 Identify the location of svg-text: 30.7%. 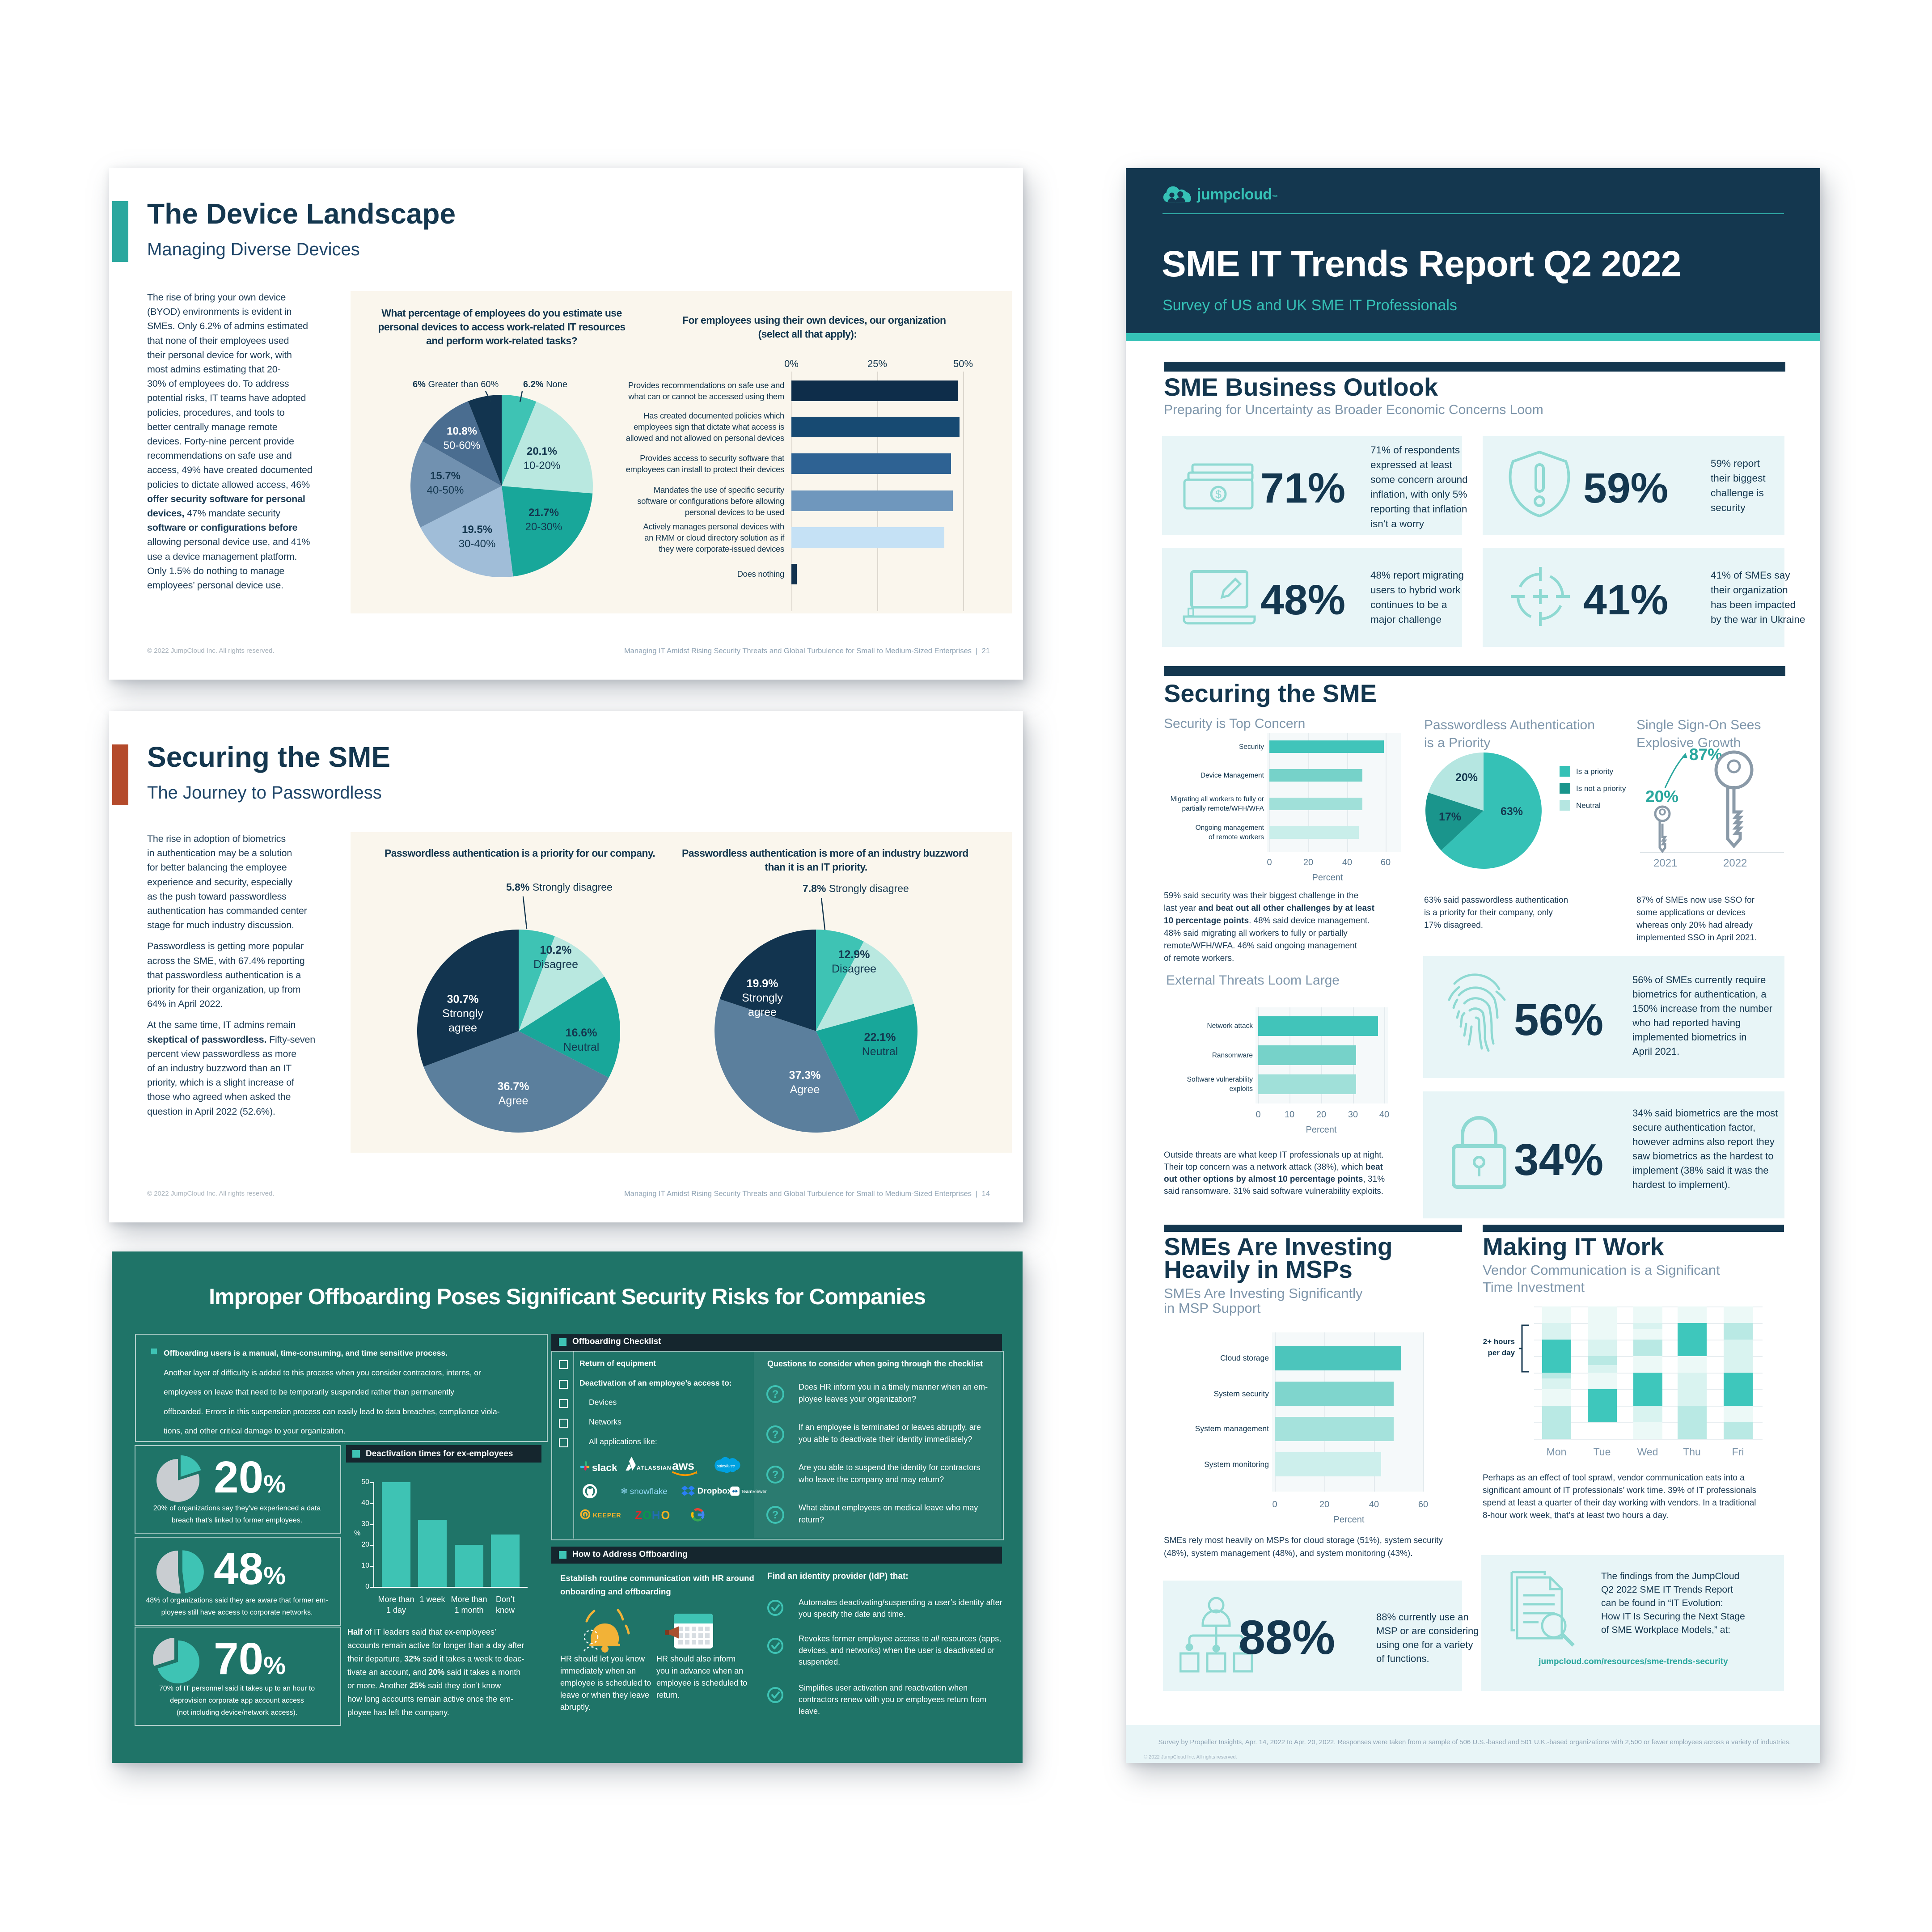
(463, 999).